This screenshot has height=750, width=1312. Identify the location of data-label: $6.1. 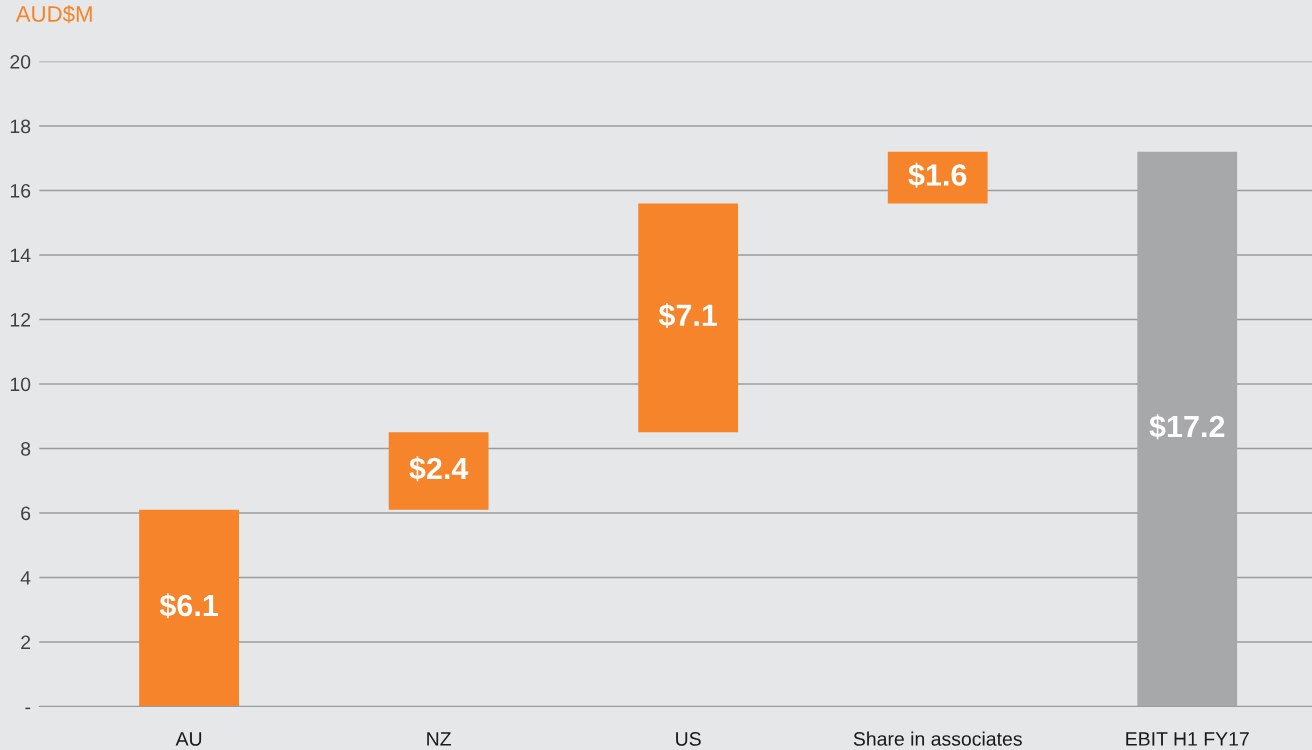
(188, 606).